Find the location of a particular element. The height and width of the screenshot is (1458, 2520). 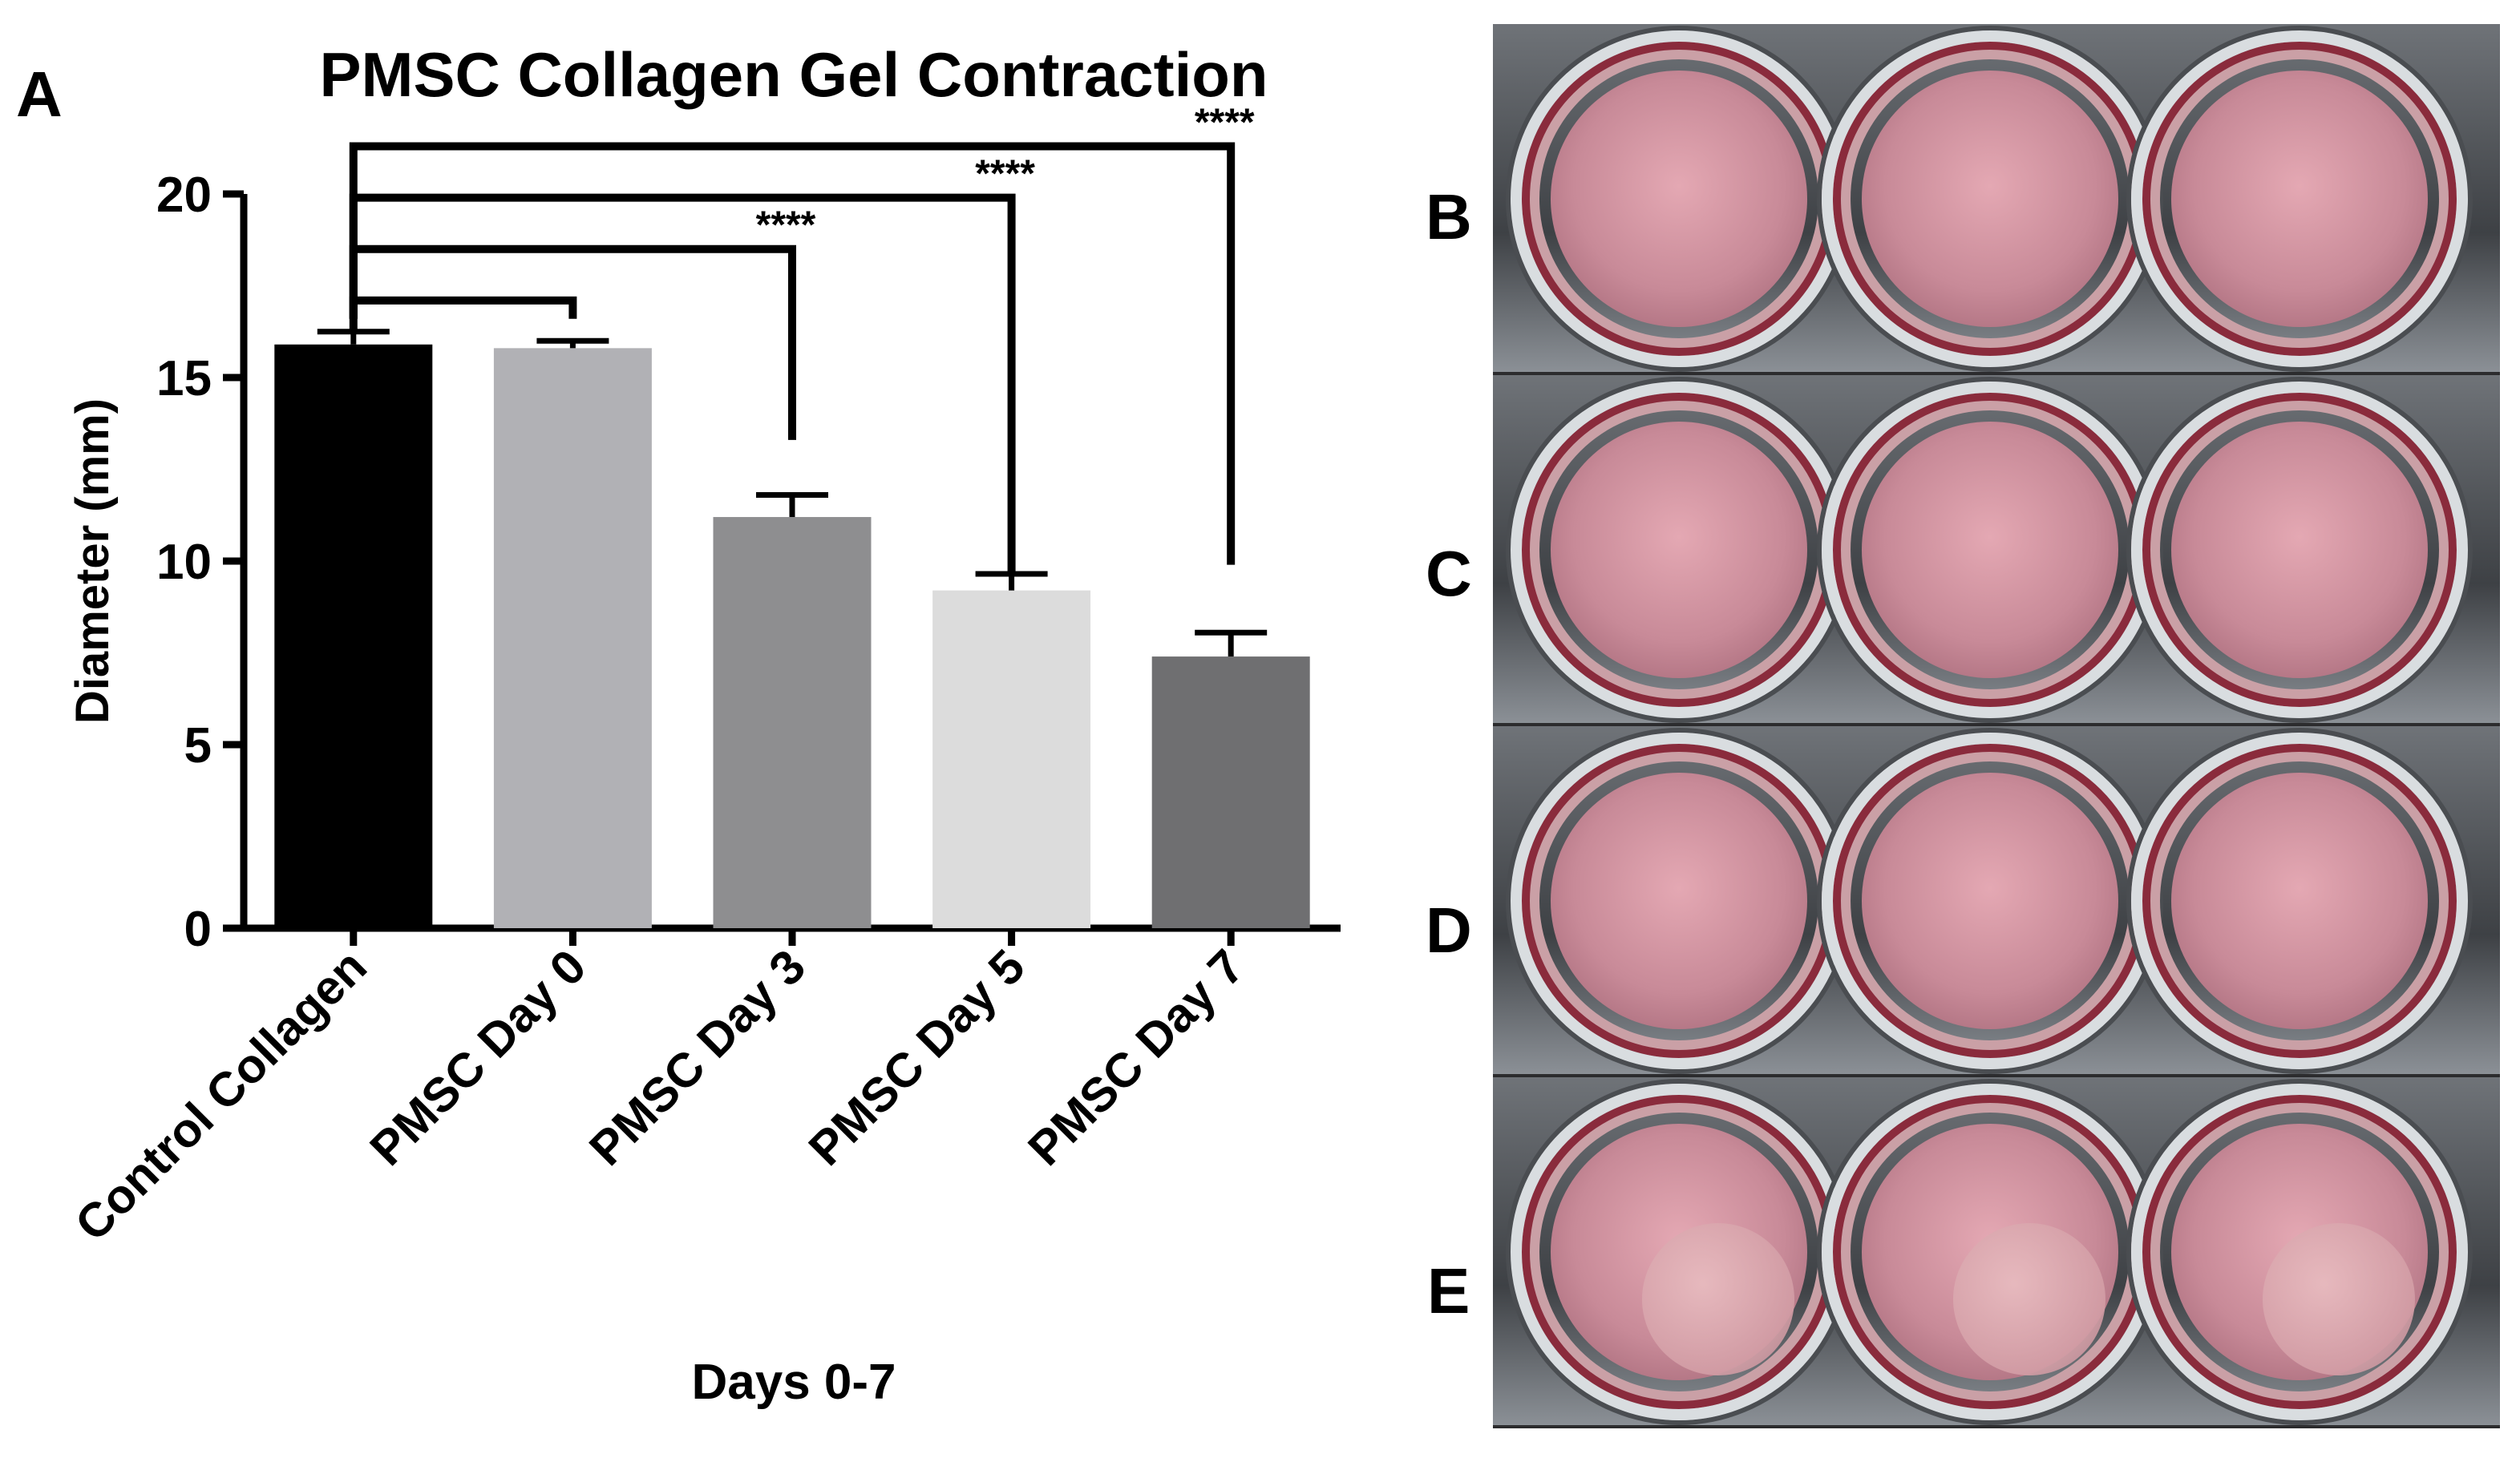

x-tick-label: PMSC Day 0 is located at coordinates (478, 1057).